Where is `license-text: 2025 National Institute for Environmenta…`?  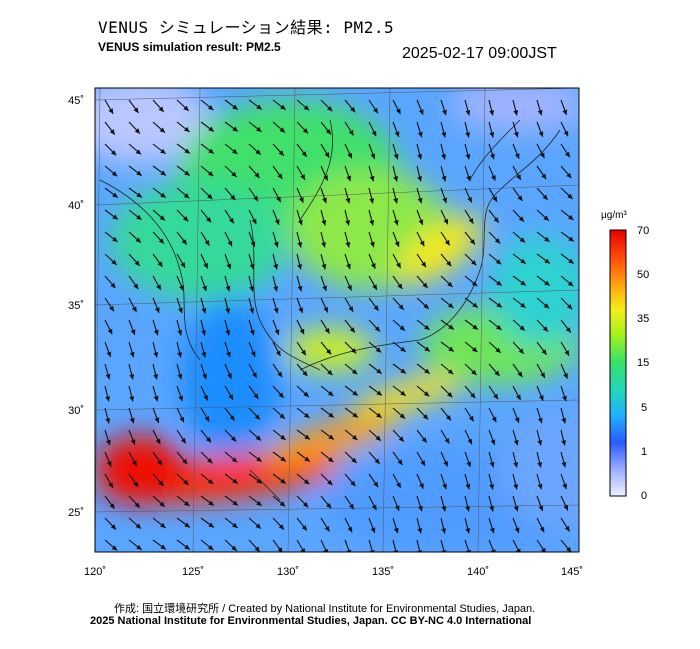 license-text: 2025 National Institute for Environmenta… is located at coordinates (311, 621).